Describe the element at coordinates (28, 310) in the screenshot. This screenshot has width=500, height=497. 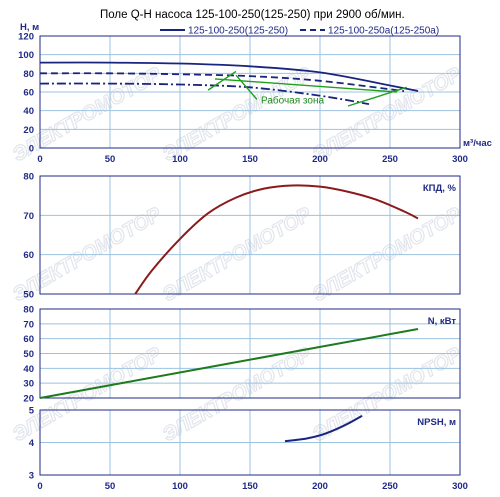
I see `power-ytick-80: 80` at that location.